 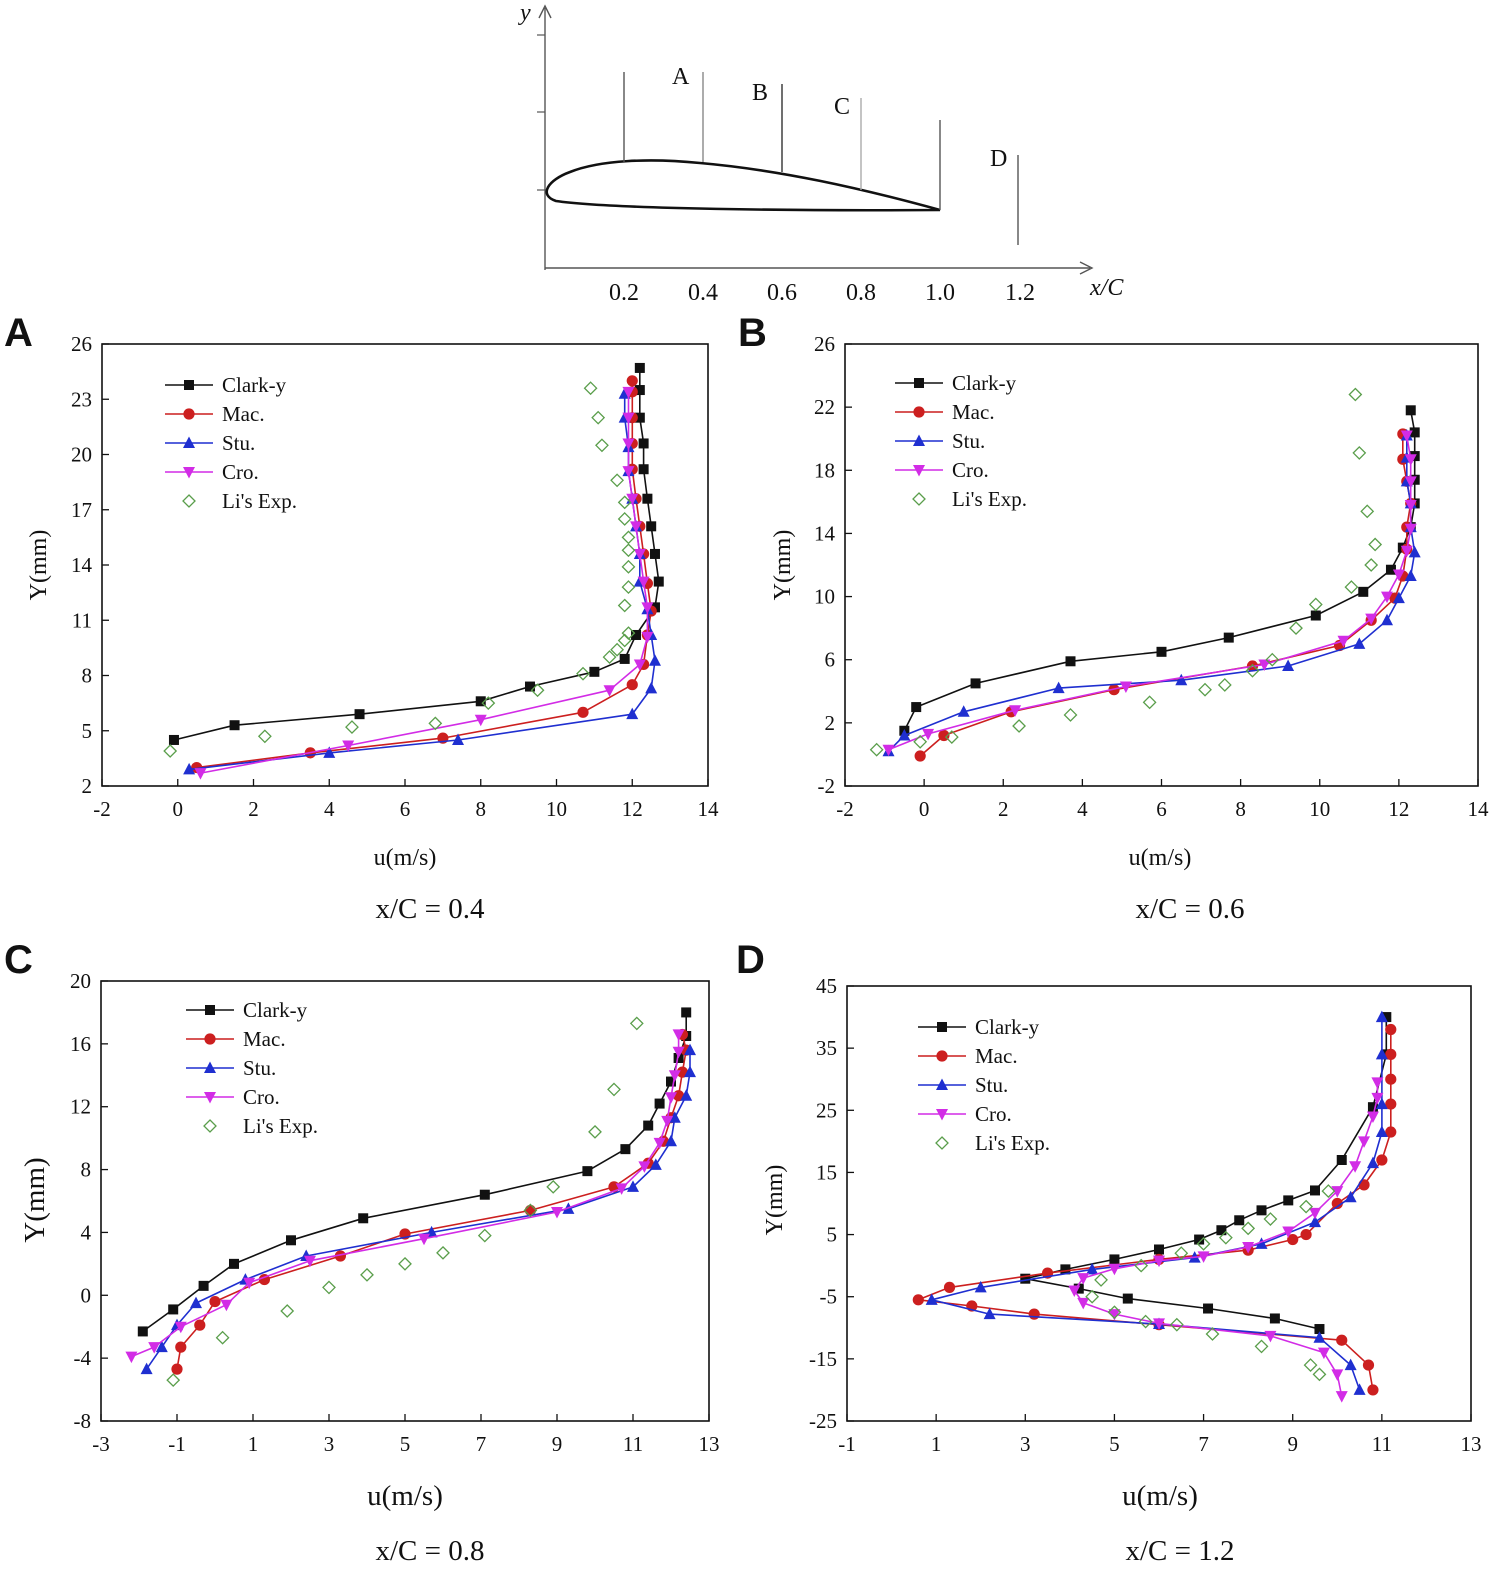 I want to click on series-clark-y-b, so click(x=1159, y=570).